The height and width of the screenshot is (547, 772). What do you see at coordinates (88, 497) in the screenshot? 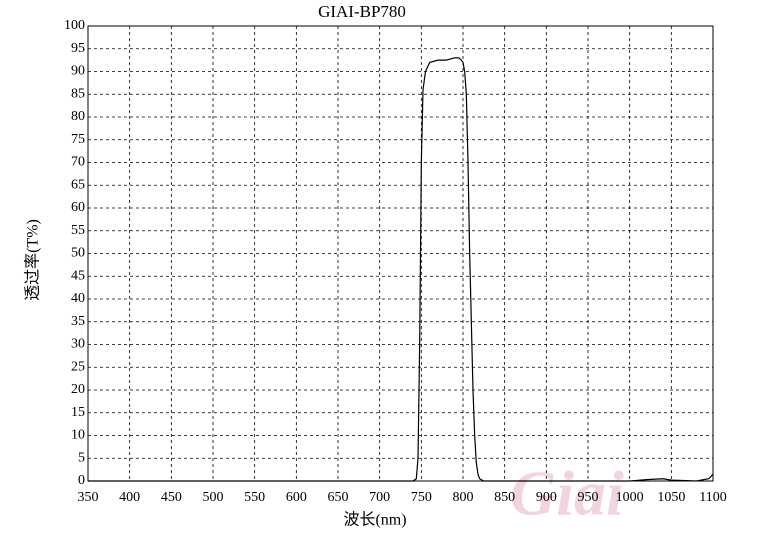
I see `x-tick-label: 350` at bounding box center [88, 497].